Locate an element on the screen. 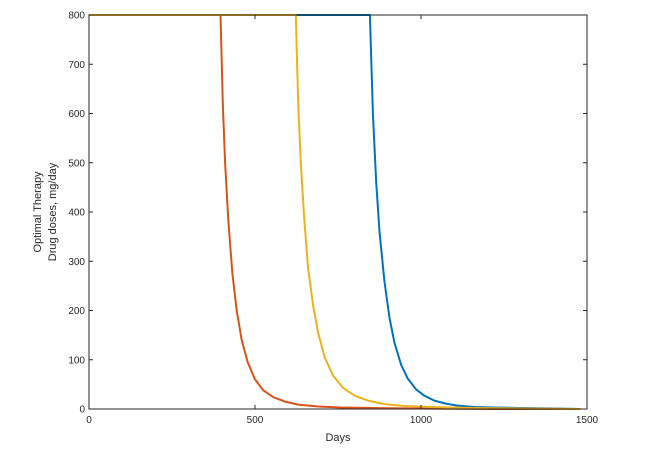  y-tick-label-600: 600 is located at coordinates (76, 114).